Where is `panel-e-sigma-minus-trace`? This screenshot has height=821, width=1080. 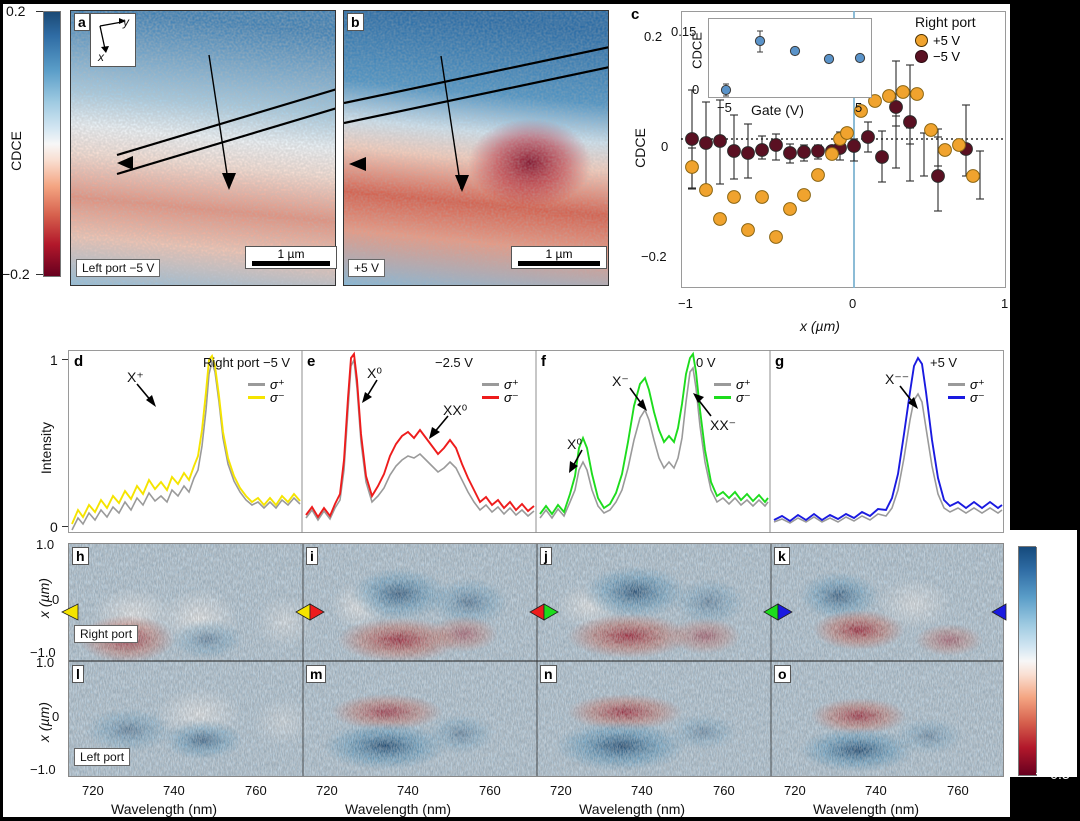 panel-e-sigma-minus-trace is located at coordinates (420, 435).